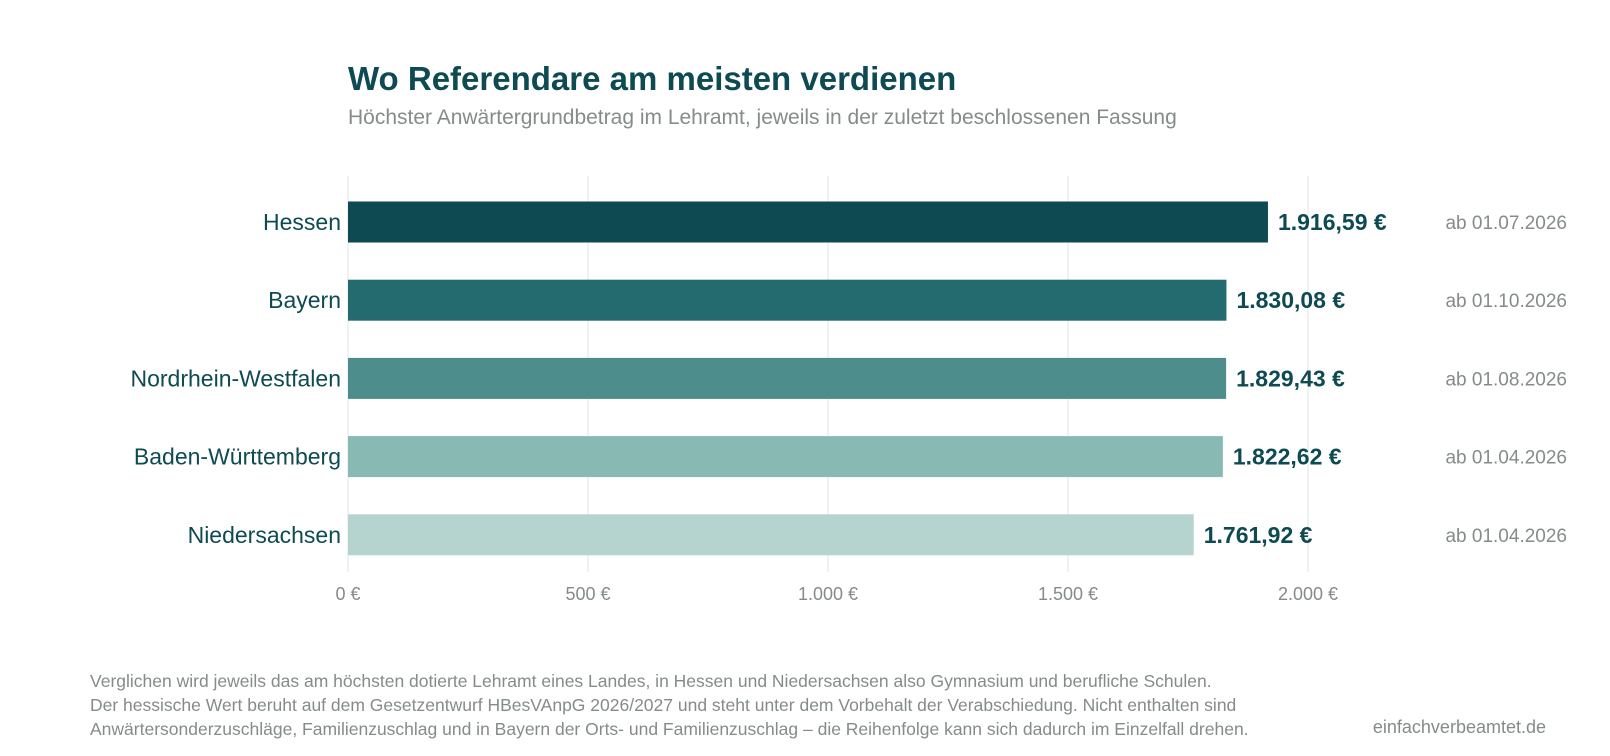 This screenshot has width=1610, height=756. I want to click on data-label: 1.916,59 €, so click(1332, 222).